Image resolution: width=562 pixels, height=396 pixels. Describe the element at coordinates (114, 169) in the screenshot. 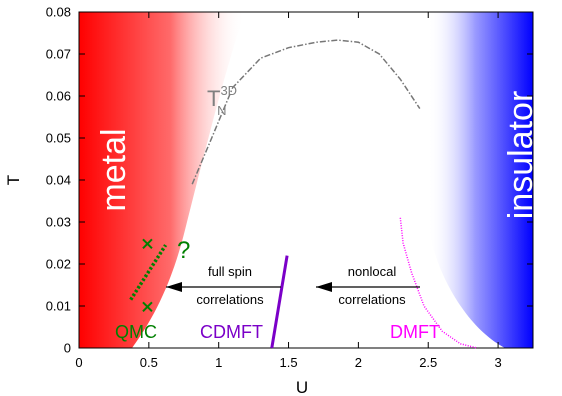

I see `metal-label: metal` at that location.